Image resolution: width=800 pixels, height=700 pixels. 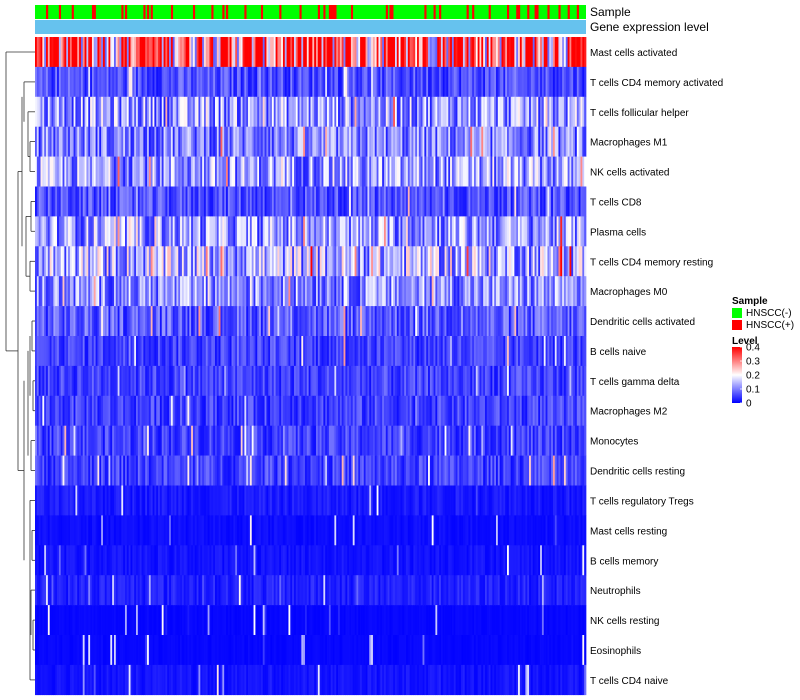 What do you see at coordinates (311, 52) in the screenshot?
I see `heatmap-row` at bounding box center [311, 52].